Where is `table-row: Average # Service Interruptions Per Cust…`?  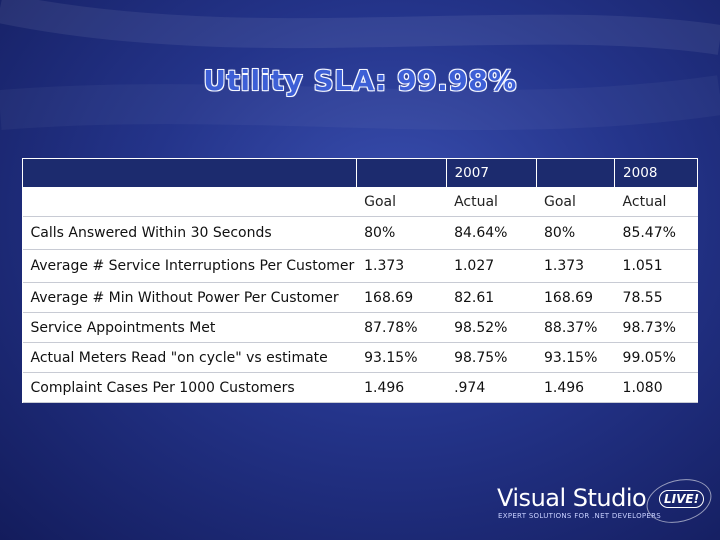
table-row: Average # Service Interruptions Per Cust… is located at coordinates (360, 266).